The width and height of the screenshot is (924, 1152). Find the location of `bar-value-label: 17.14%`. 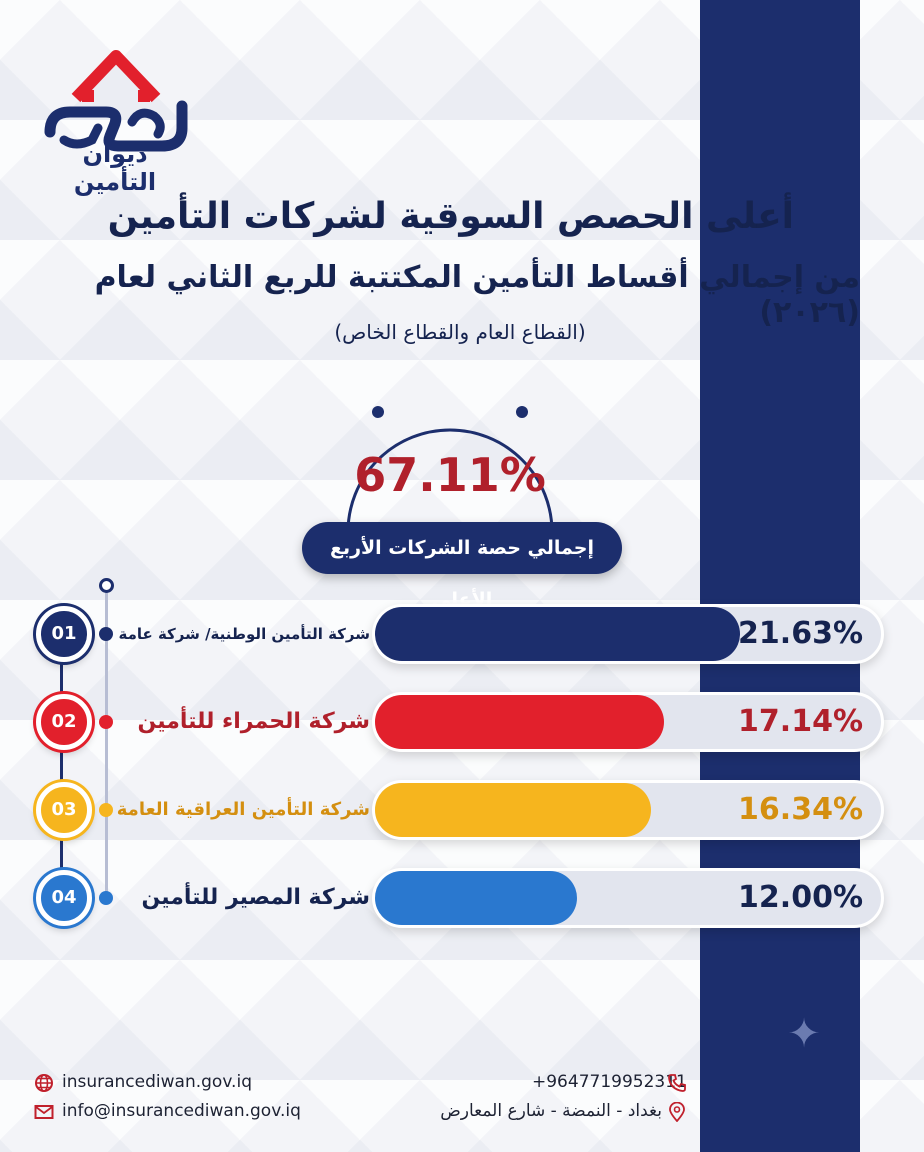

bar-value-label: 17.14% is located at coordinates (800, 721).